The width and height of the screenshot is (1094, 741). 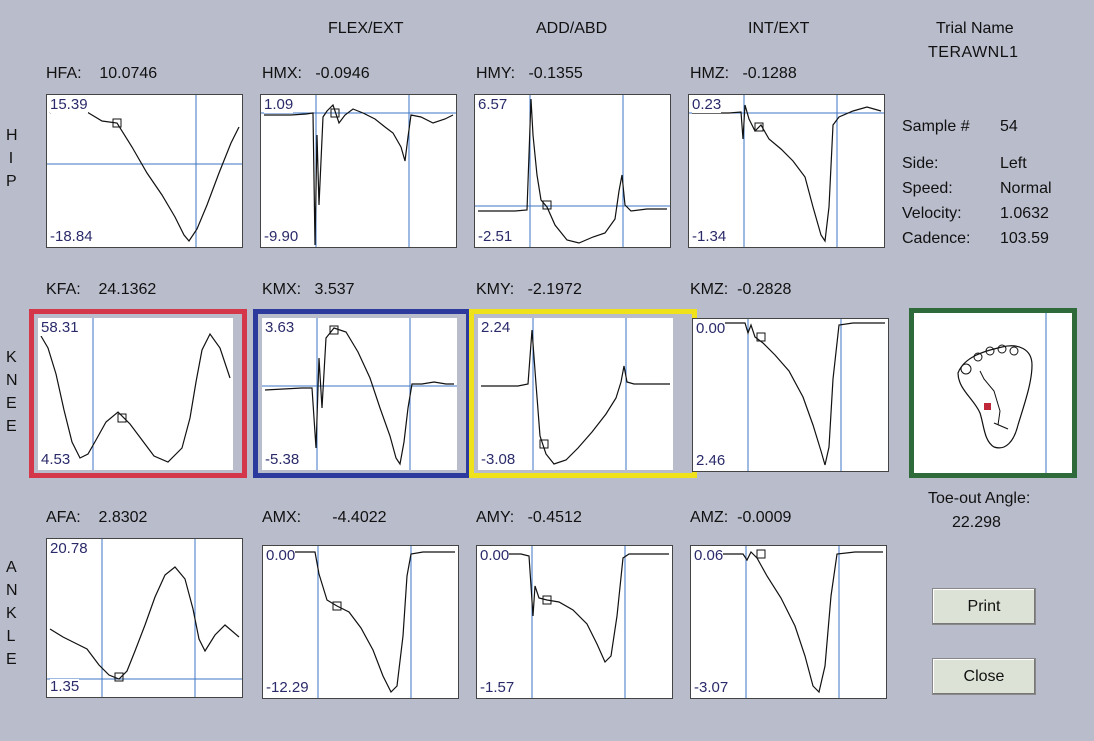 What do you see at coordinates (709, 236) in the screenshot?
I see `plot-hmz-min: -1.34` at bounding box center [709, 236].